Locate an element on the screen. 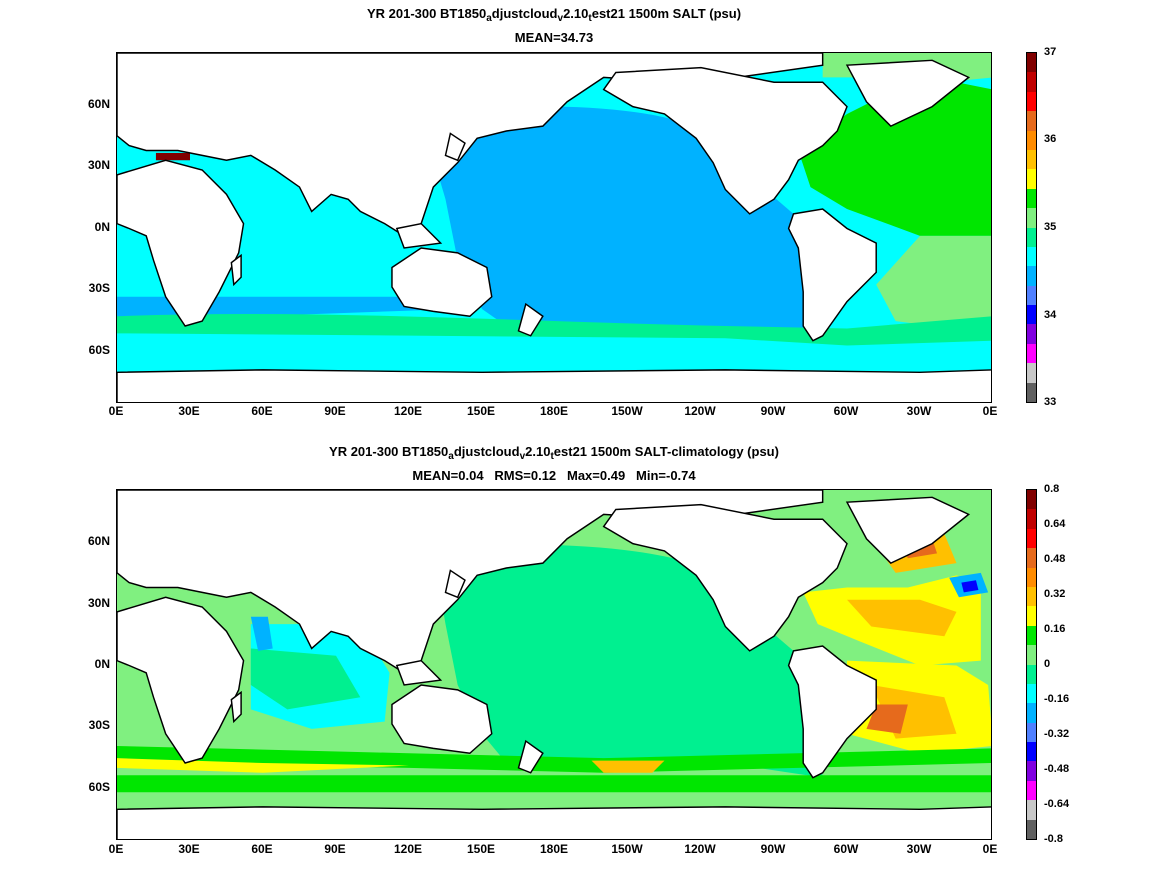 This screenshot has width=1167, height=875. panel1-subtitle: MEAN=34.73 is located at coordinates (554, 37).